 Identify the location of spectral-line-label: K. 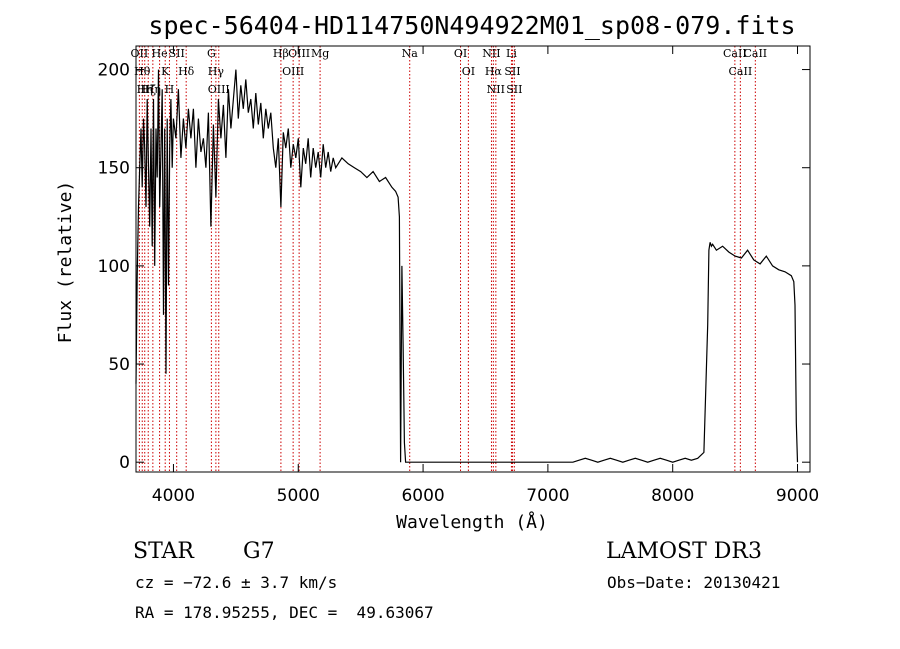
(165, 71).